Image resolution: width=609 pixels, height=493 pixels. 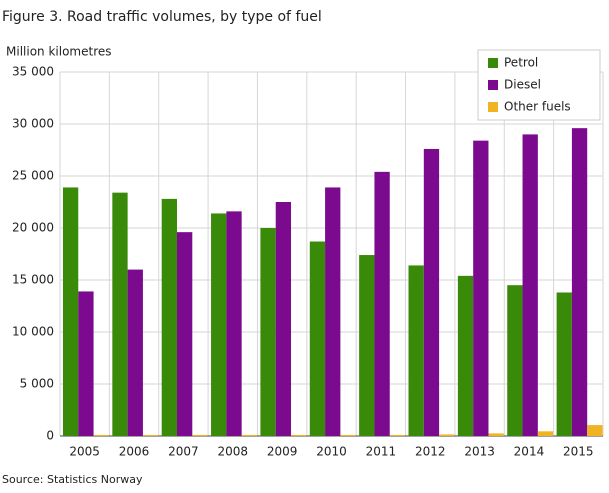 I want to click on y-tick-label: 35 000, so click(x=33, y=72).